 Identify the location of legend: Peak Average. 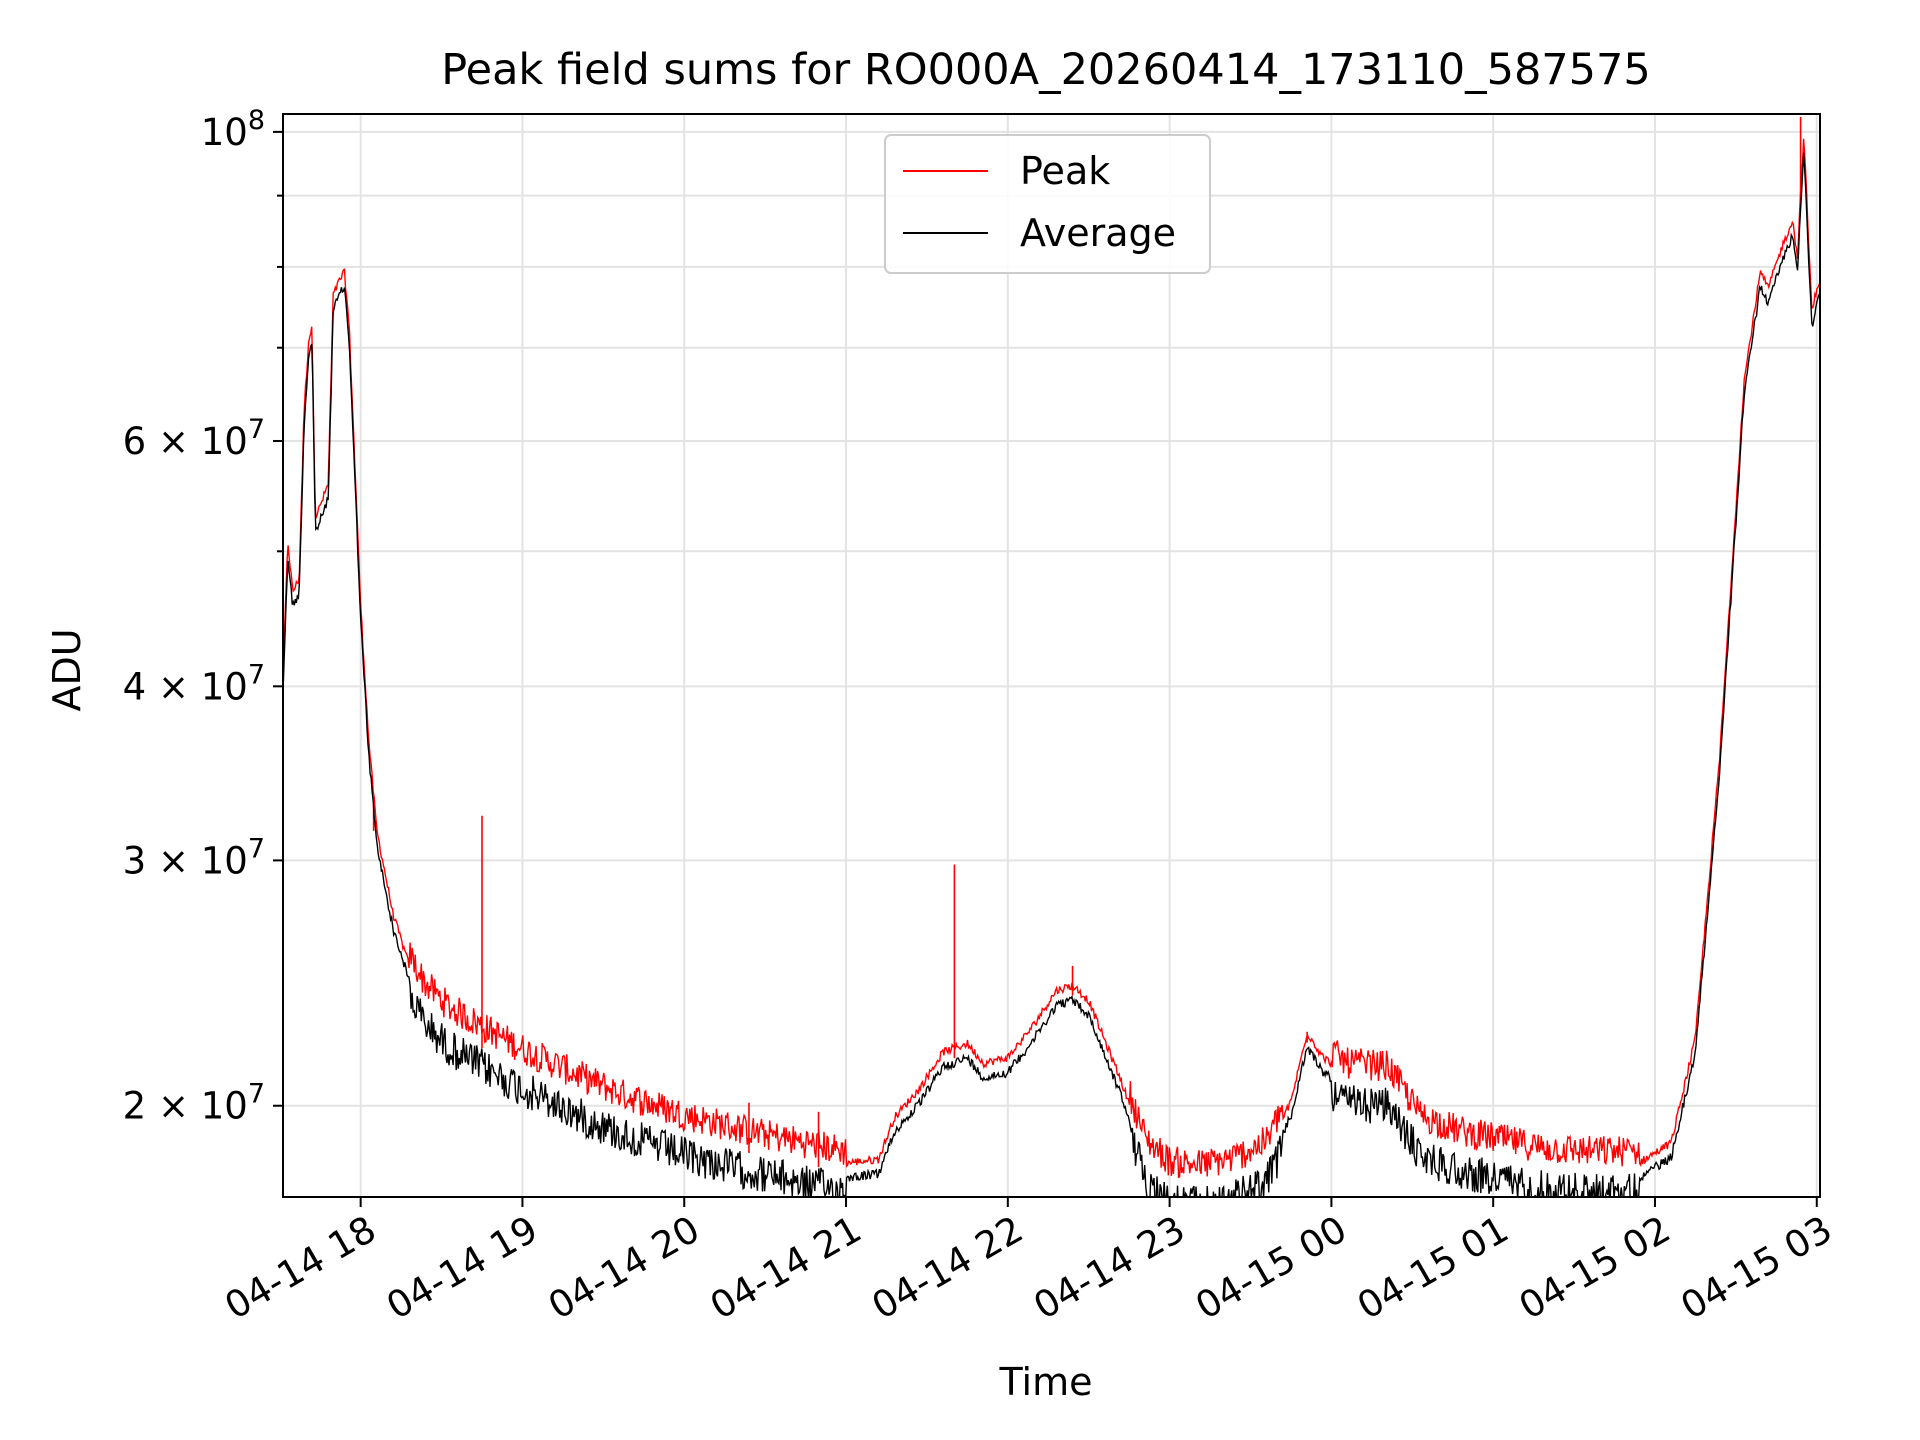
(1047, 204).